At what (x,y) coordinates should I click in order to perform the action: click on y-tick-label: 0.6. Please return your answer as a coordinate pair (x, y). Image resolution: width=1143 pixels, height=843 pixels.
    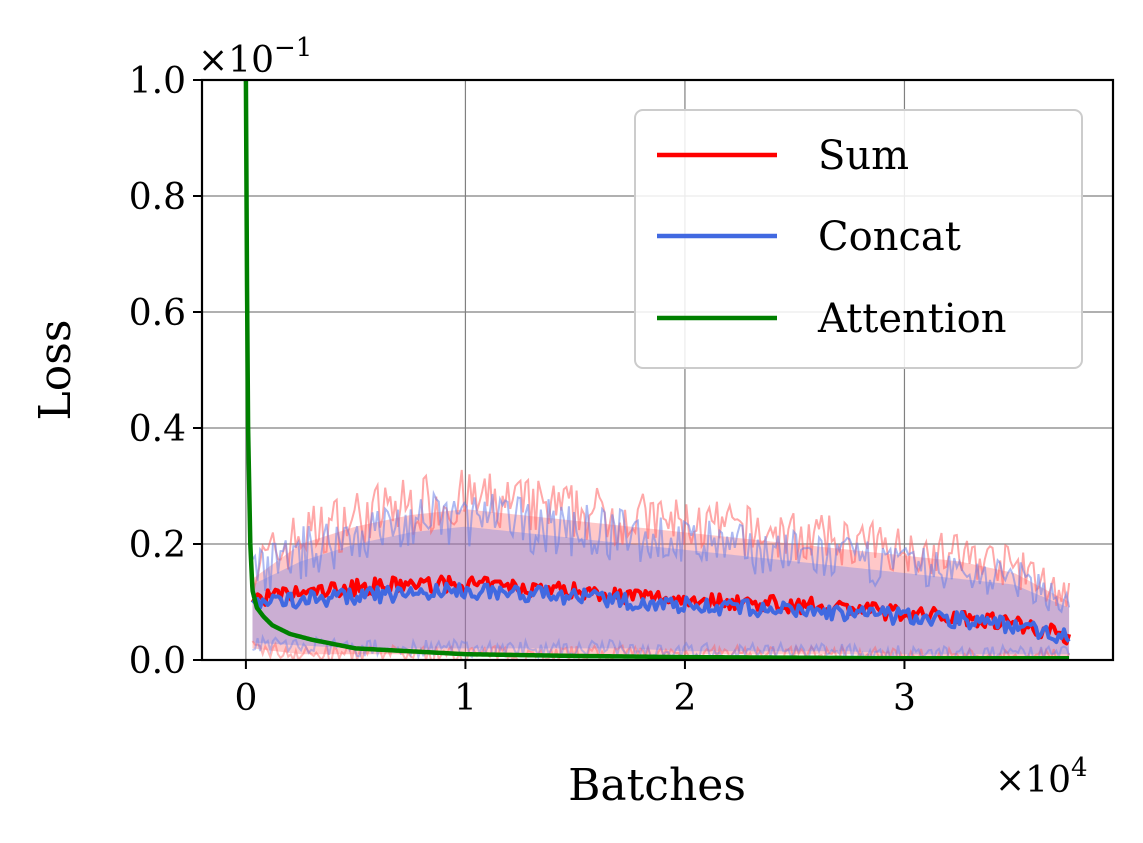
    Looking at the image, I should click on (157, 313).